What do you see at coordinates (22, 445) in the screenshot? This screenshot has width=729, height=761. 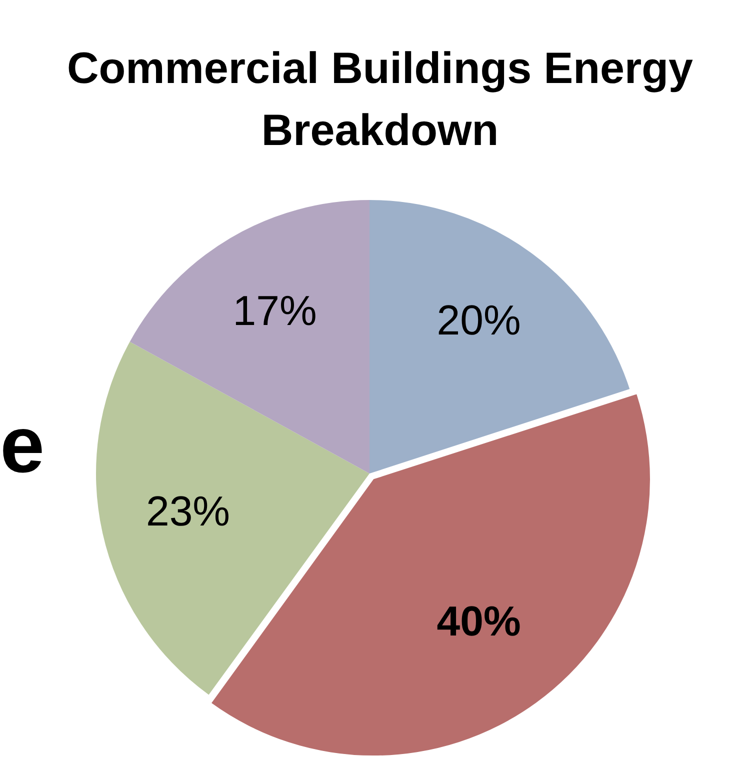 I see `text: e` at bounding box center [22, 445].